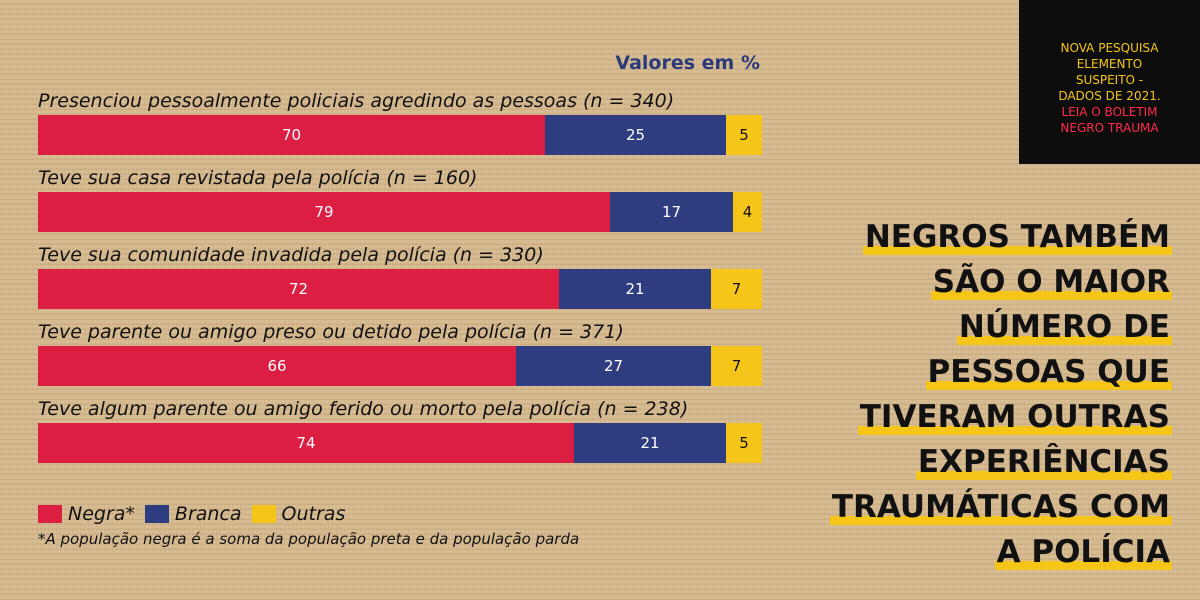  I want to click on bar-segment-outras: 4, so click(747, 212).